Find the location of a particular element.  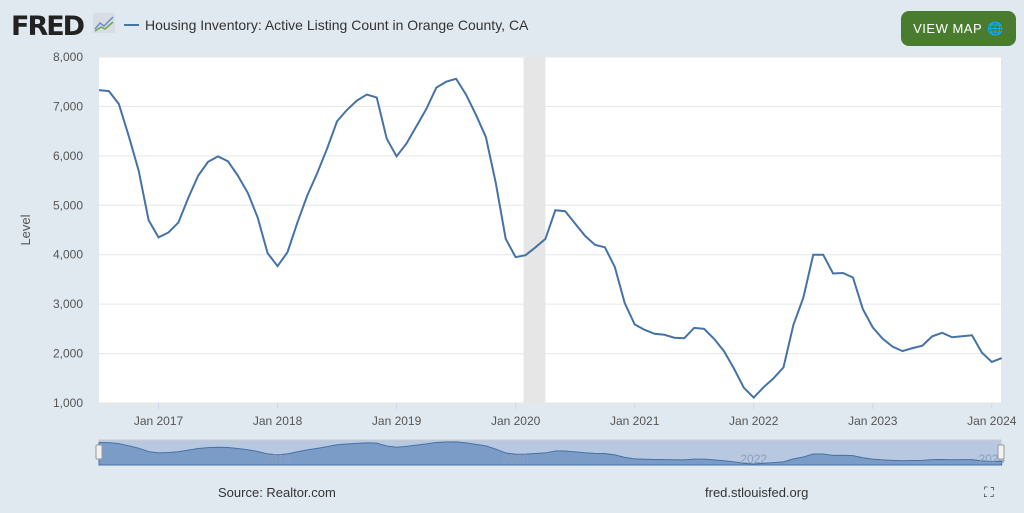

navigator-label: 2022 is located at coordinates (753, 459).